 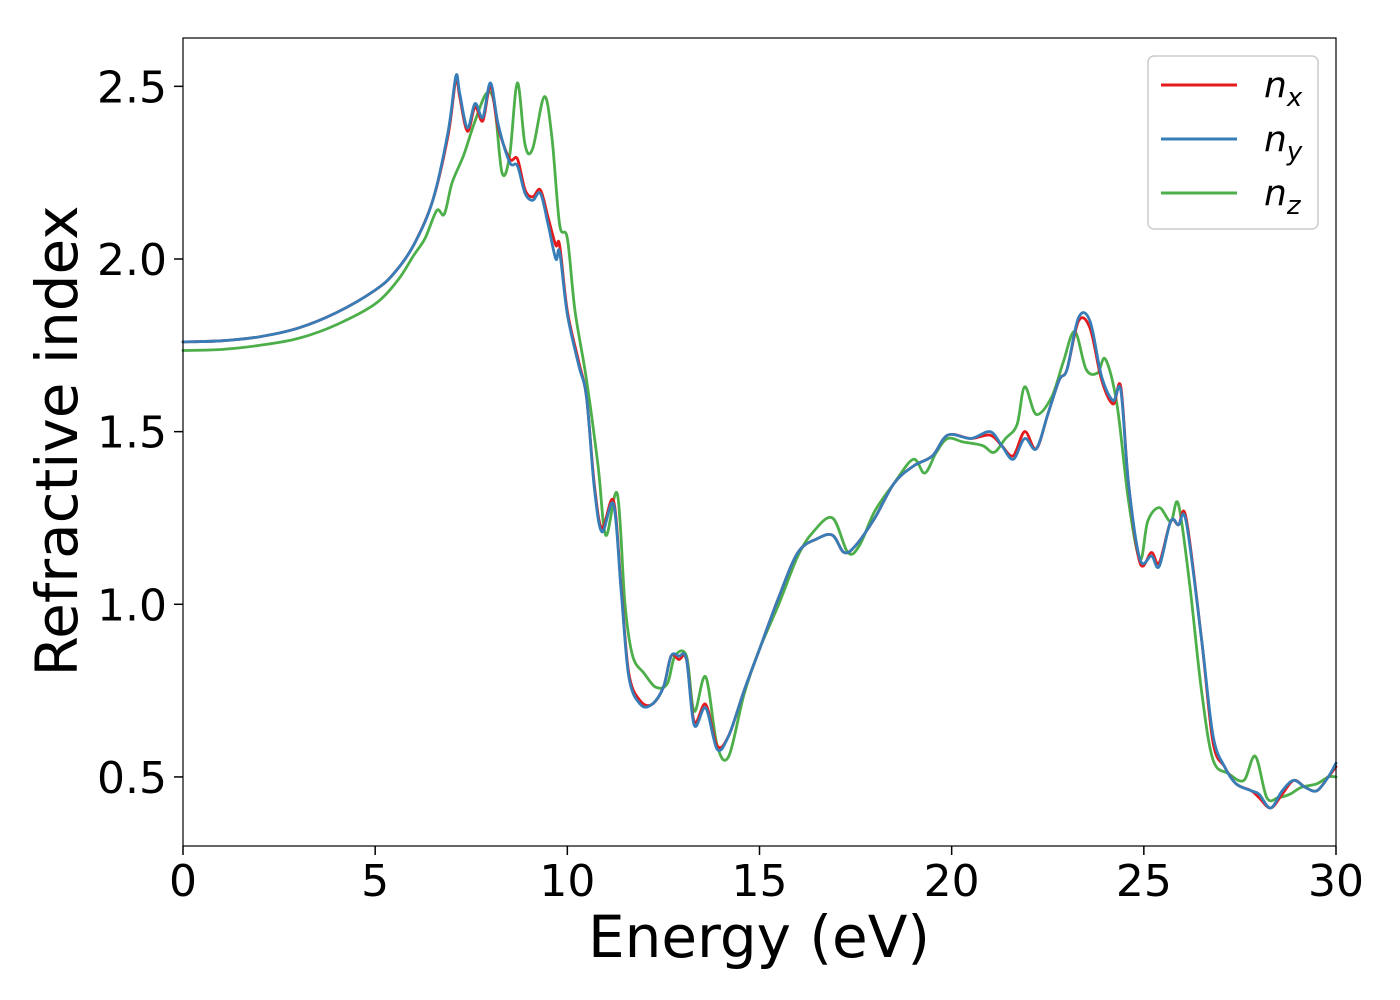 What do you see at coordinates (759, 937) in the screenshot?
I see `x-axis-label: Energy (eV)` at bounding box center [759, 937].